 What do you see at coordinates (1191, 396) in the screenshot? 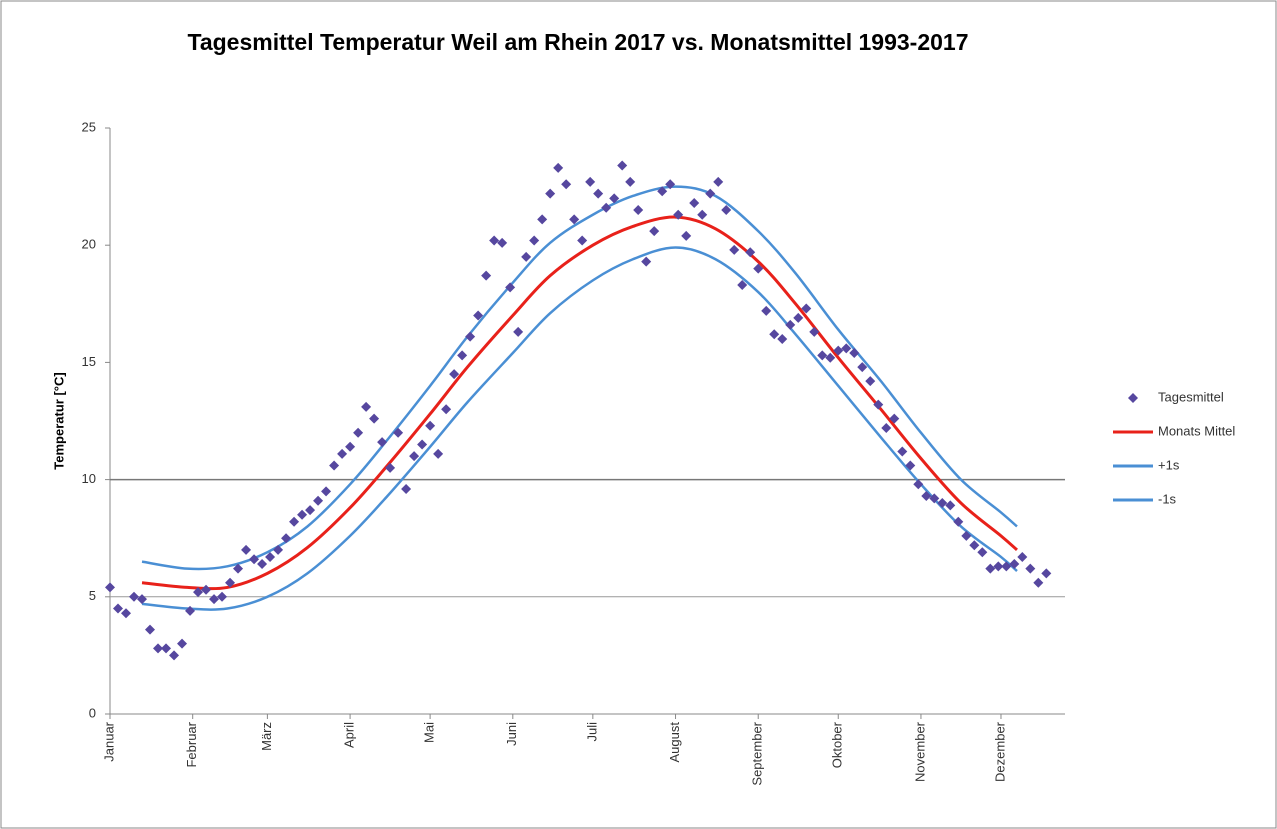
I see `legend-label: Tagesmittel` at bounding box center [1191, 396].